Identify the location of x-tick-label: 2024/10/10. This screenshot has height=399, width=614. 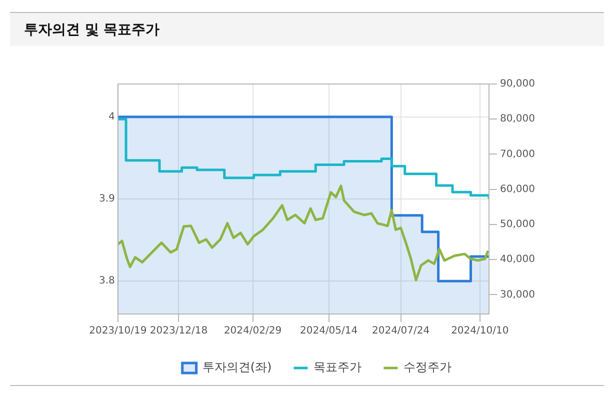
(480, 331).